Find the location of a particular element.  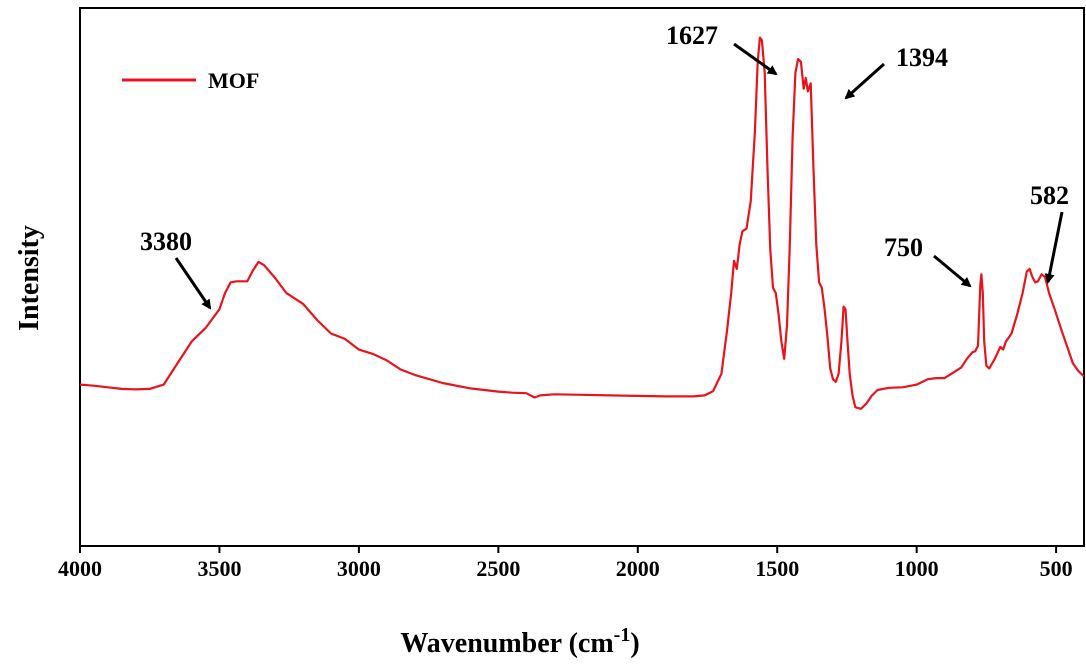

x-tick-label-4000: 4000 is located at coordinates (80, 568).